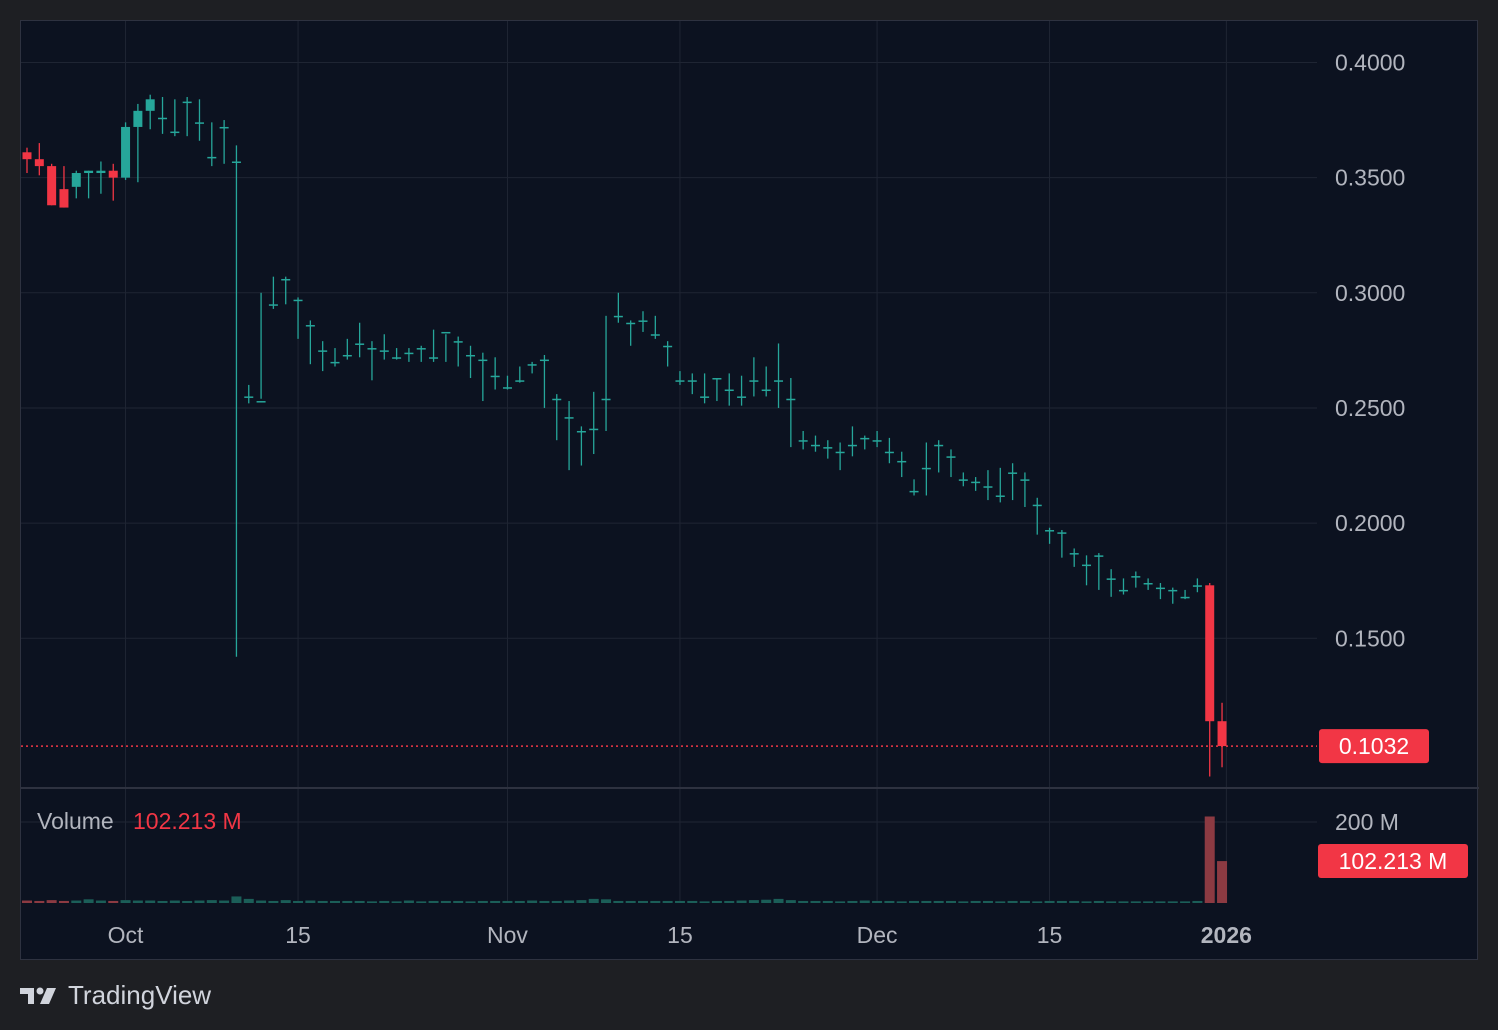 The height and width of the screenshot is (1030, 1498). I want to click on time-tick-label: Nov, so click(507, 935).